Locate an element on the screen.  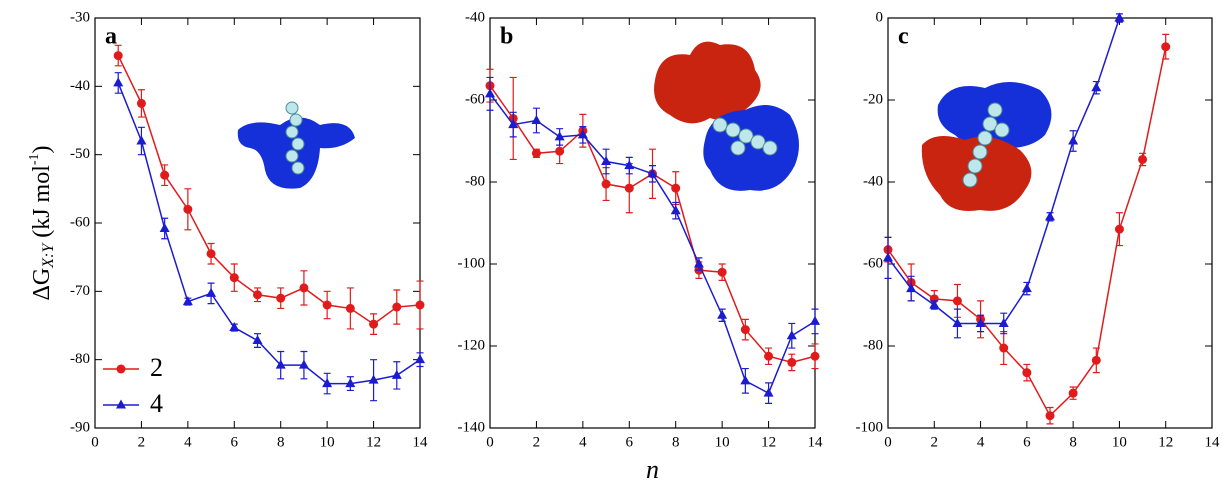
panel-label: b is located at coordinates (506, 37).